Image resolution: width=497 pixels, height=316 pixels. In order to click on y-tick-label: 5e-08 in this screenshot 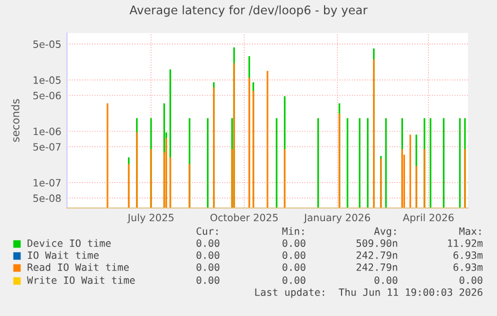, I will do `click(47, 198)`.